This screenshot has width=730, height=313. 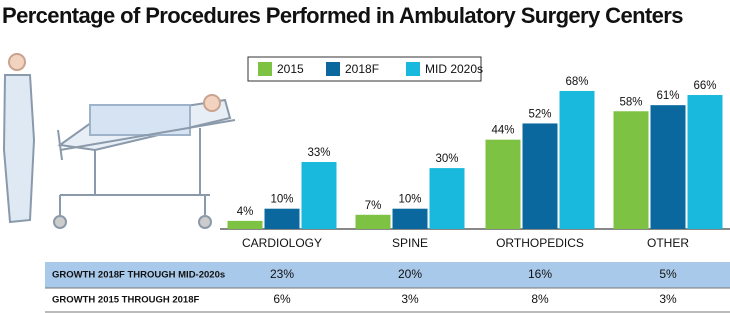 I want to click on value-label: 30%, so click(x=446, y=159).